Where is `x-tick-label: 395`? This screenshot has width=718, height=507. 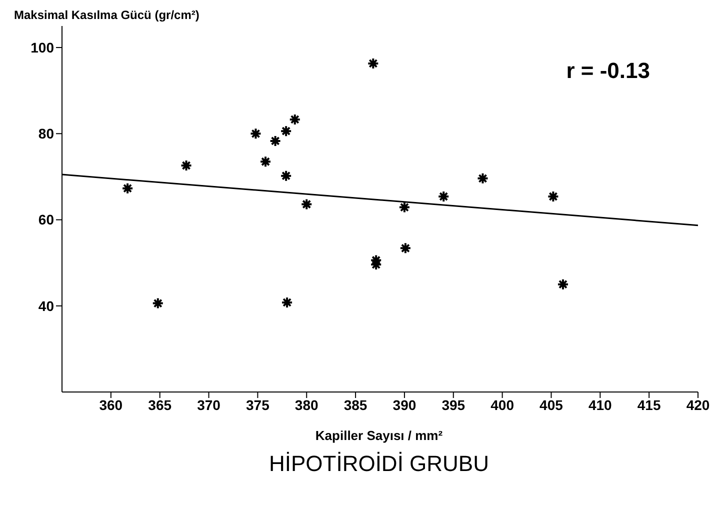
x-tick-label: 395 is located at coordinates (454, 404).